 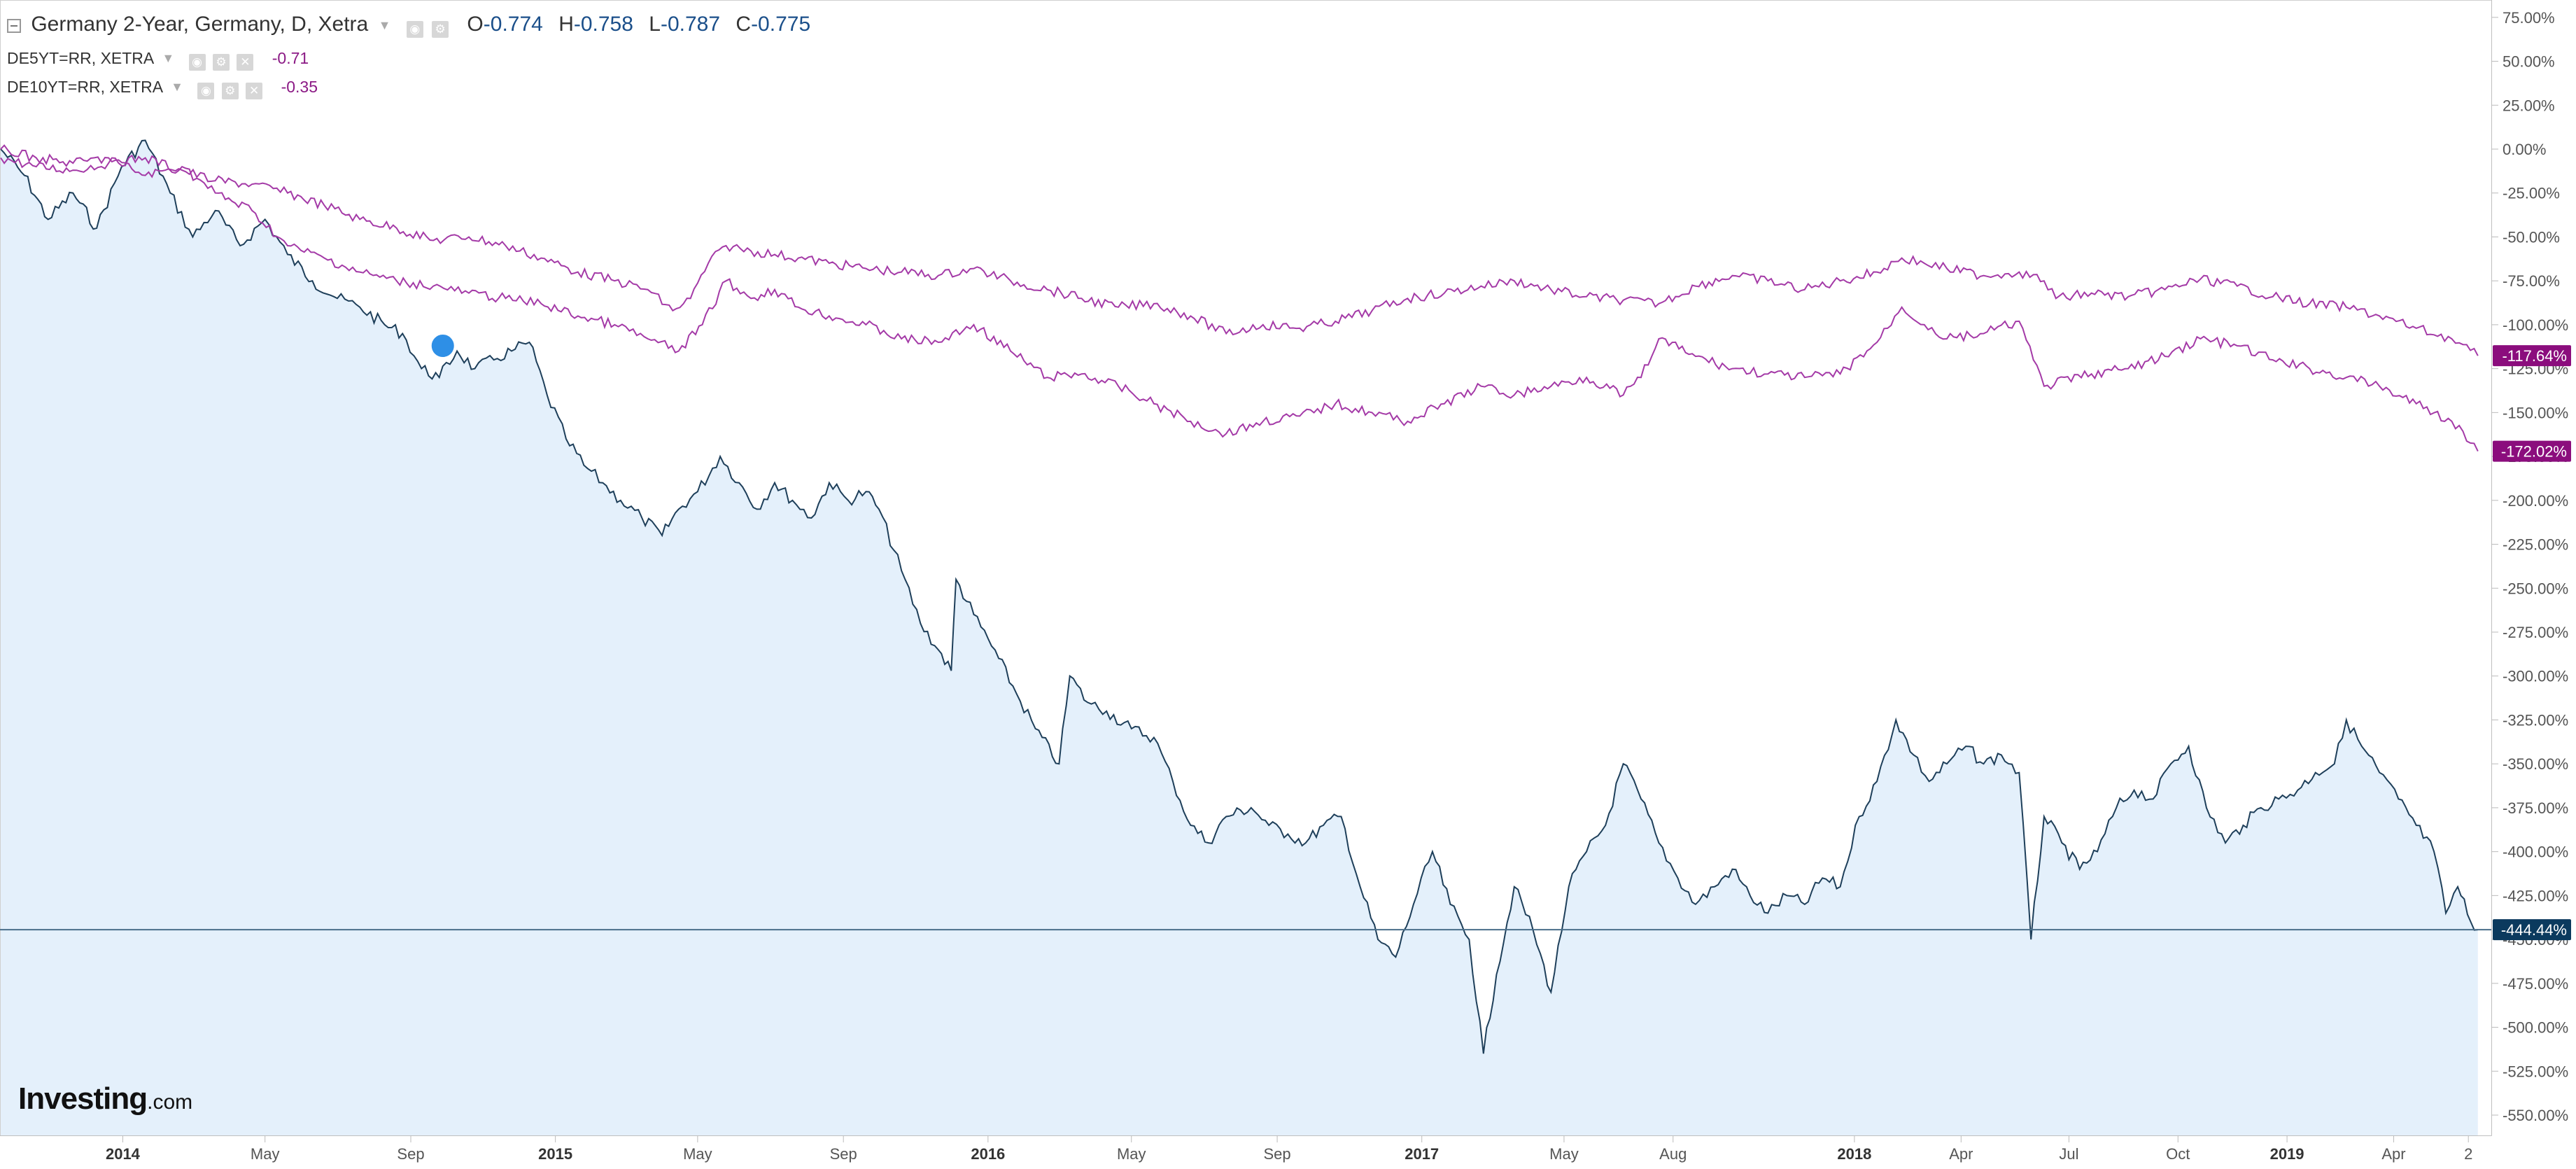 I want to click on logo-suffix: .com, so click(x=170, y=1102).